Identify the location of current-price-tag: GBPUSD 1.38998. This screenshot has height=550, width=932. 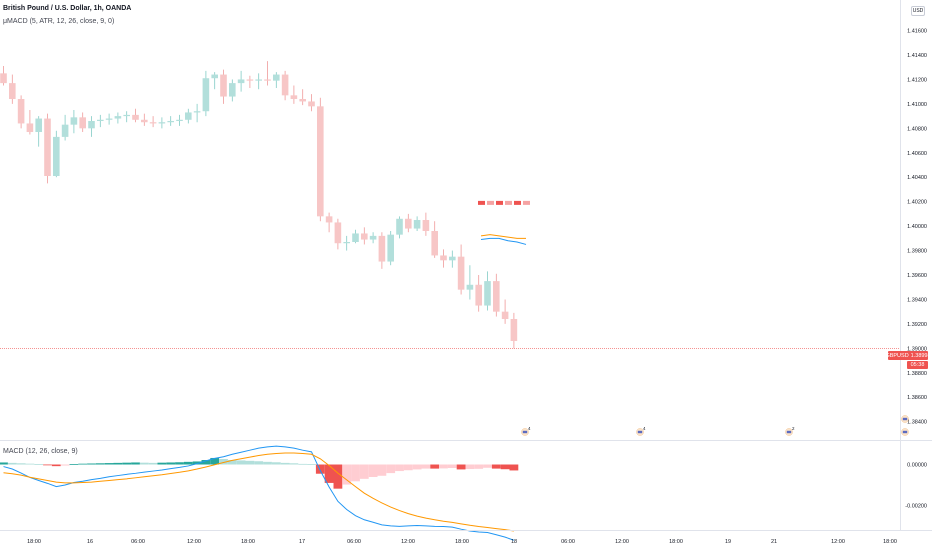
(908, 355).